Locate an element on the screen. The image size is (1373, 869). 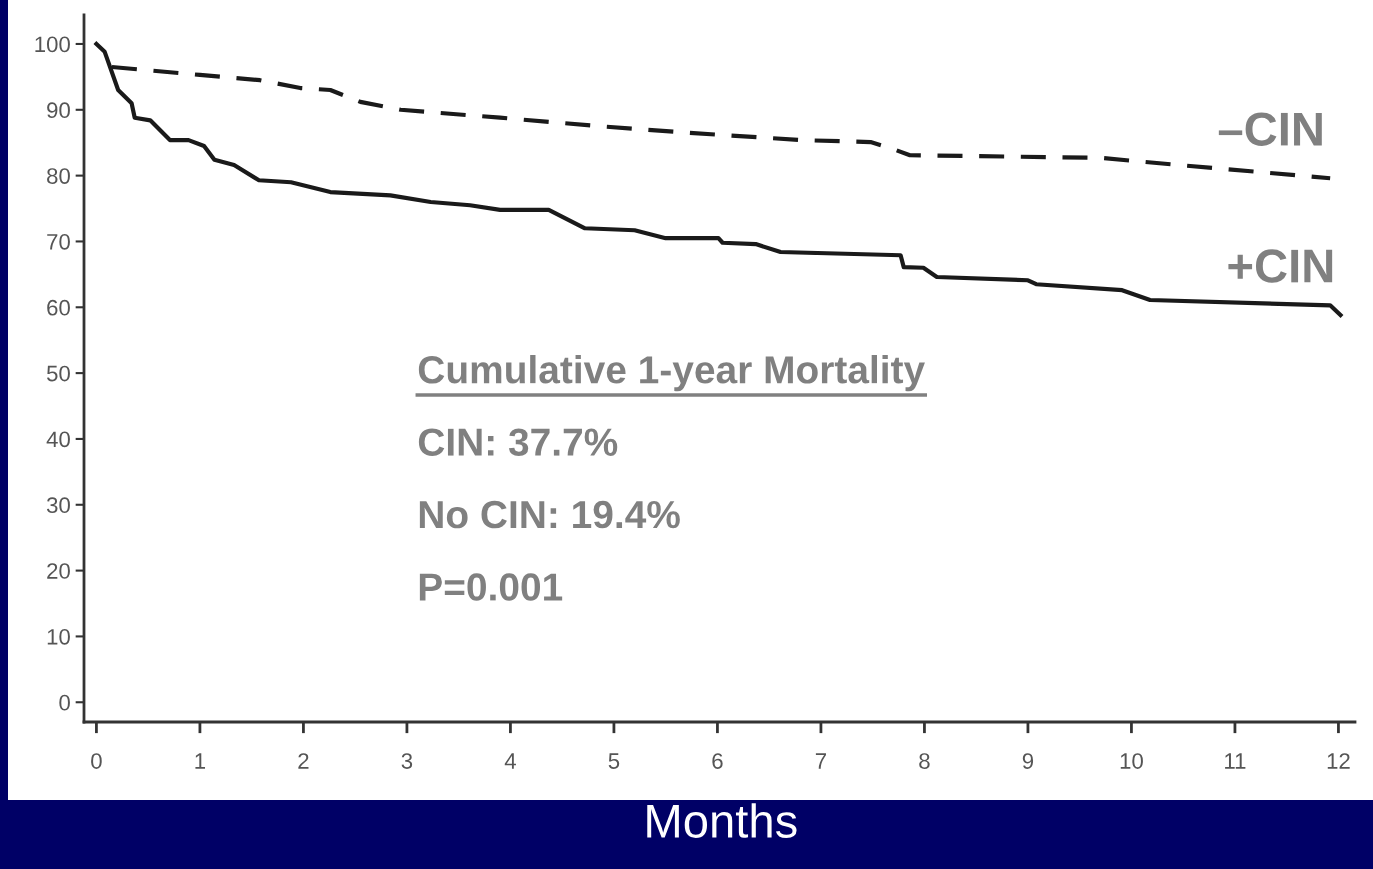
x-tick-label: 11 is located at coordinates (1235, 761).